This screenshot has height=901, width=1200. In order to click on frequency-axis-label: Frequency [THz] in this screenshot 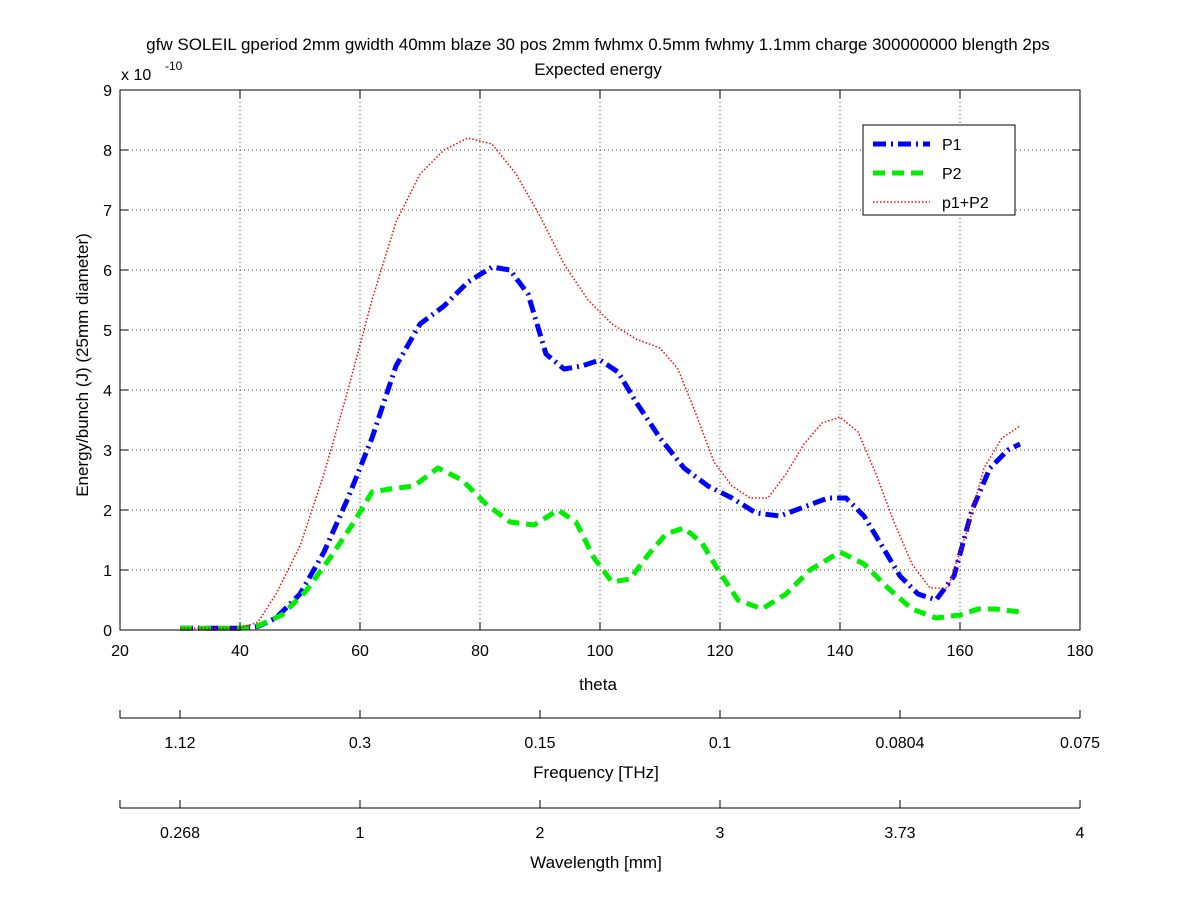, I will do `click(596, 772)`.